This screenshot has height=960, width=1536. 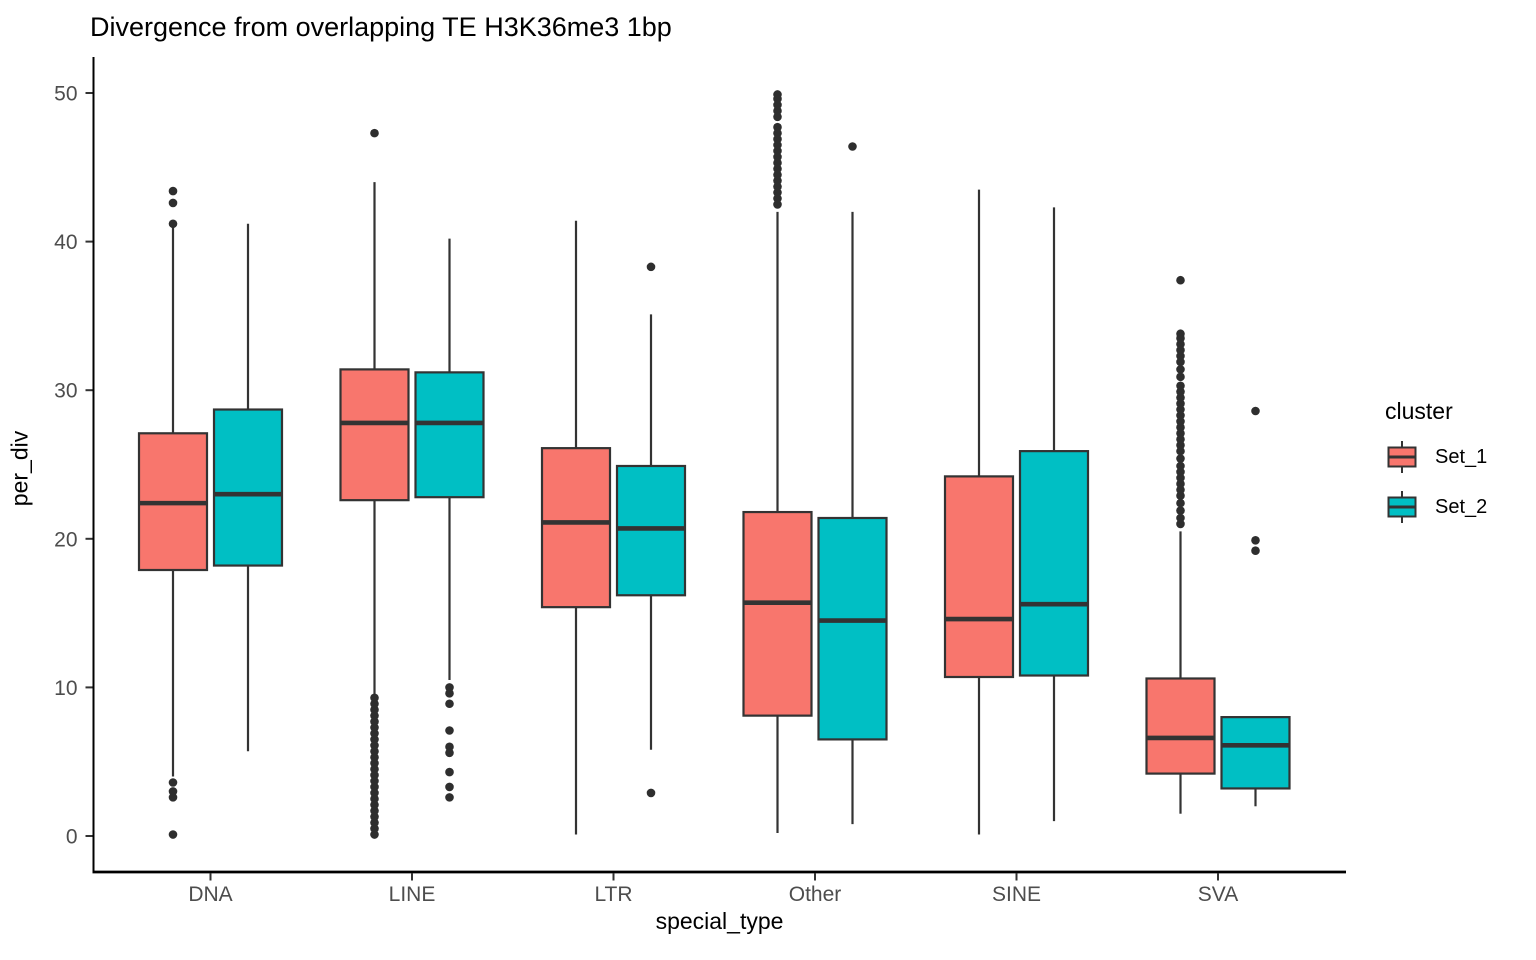 What do you see at coordinates (1218, 894) in the screenshot?
I see `x-tick-label: SVA` at bounding box center [1218, 894].